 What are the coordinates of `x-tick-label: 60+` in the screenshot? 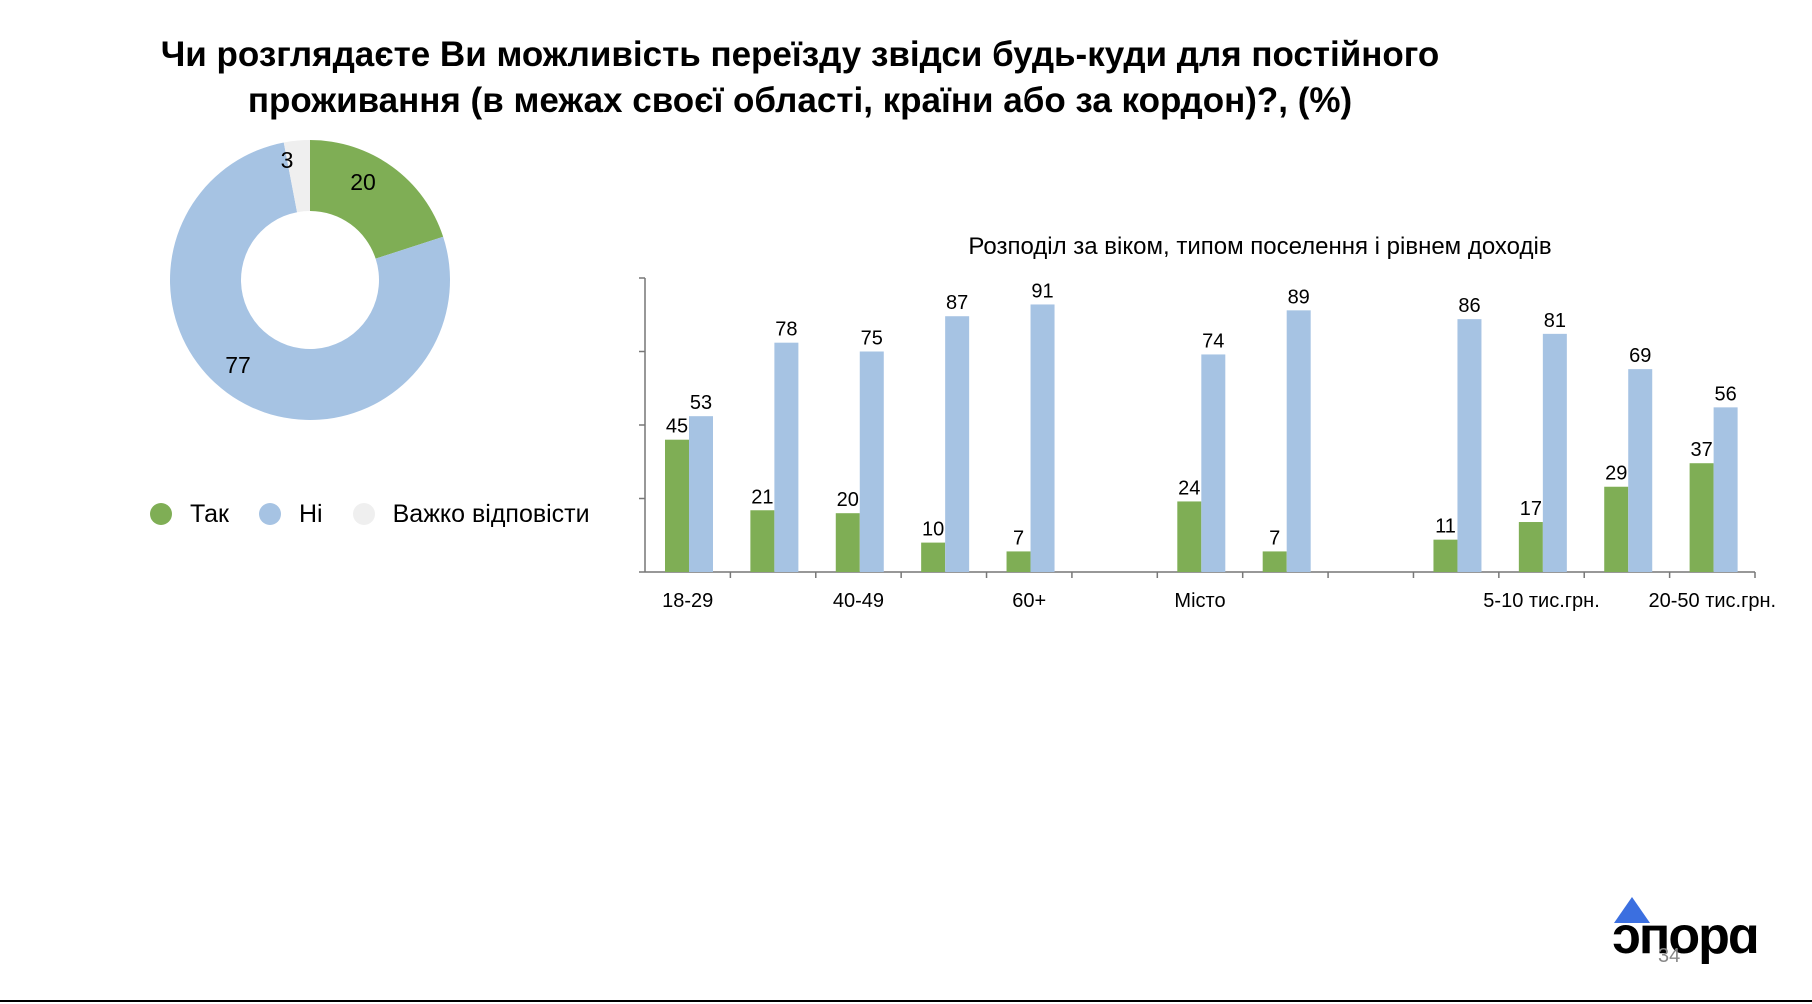 It's located at (1029, 601).